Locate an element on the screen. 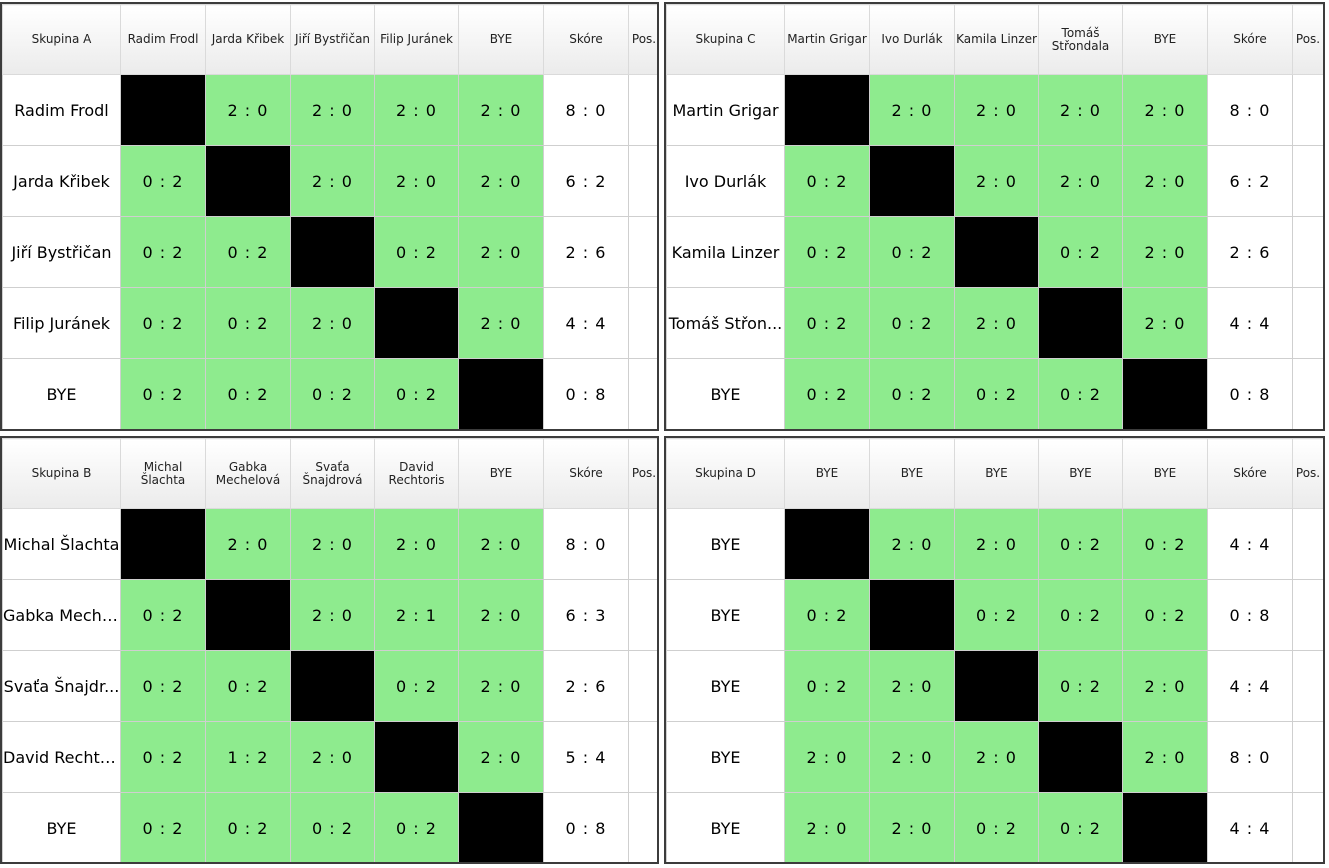  group-title: Skupina D is located at coordinates (725, 473).